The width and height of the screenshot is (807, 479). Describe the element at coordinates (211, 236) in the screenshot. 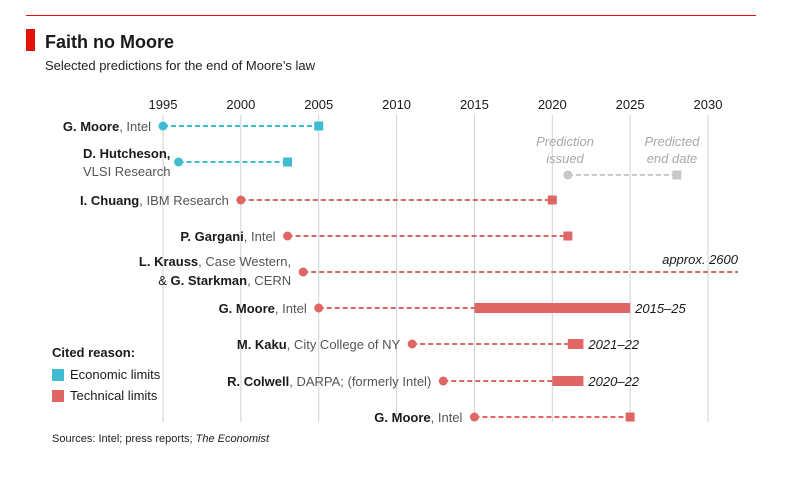

I see `row-name-3: P. Gargani` at that location.